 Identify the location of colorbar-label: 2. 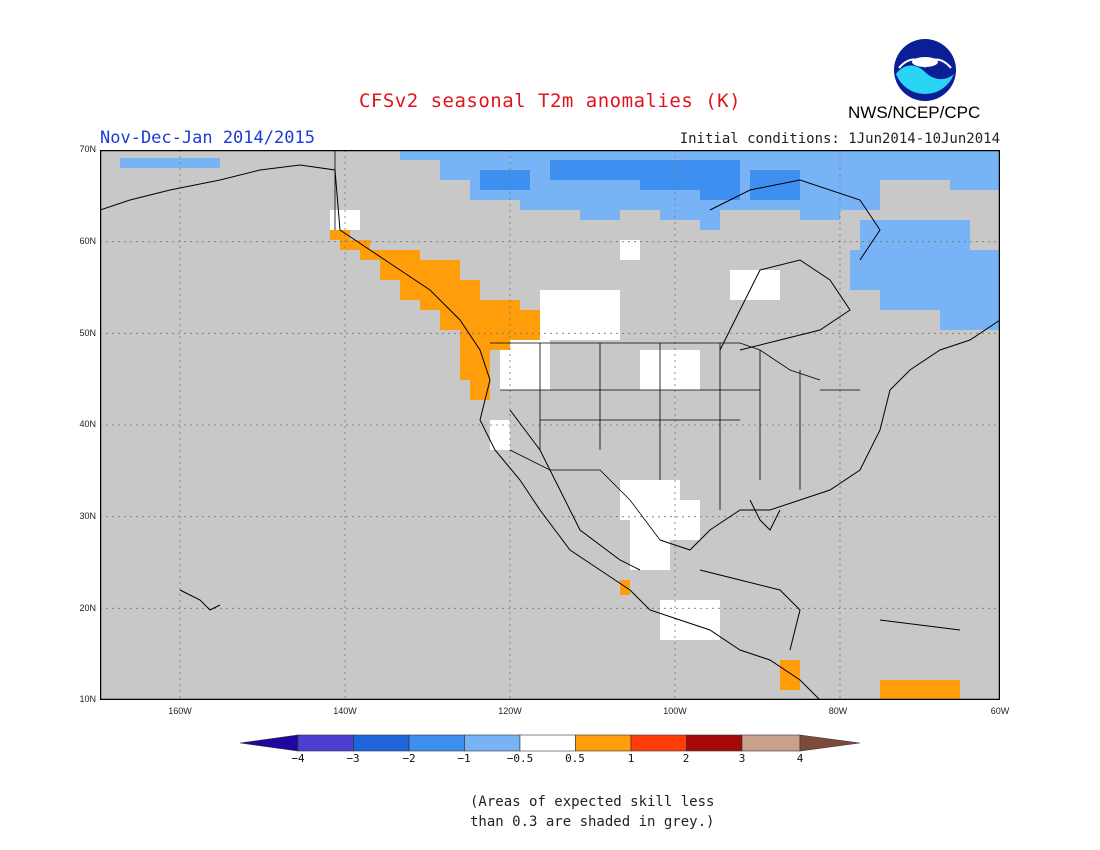
(686, 758).